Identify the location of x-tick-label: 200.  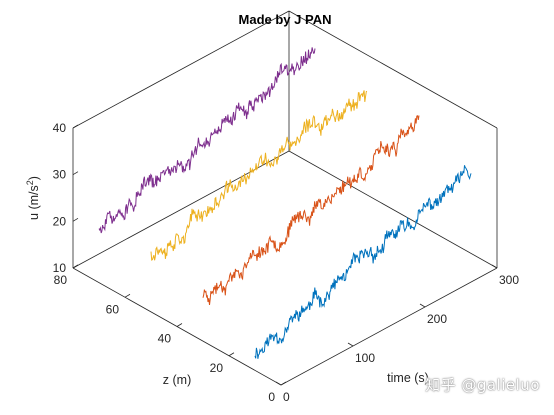
(437, 319).